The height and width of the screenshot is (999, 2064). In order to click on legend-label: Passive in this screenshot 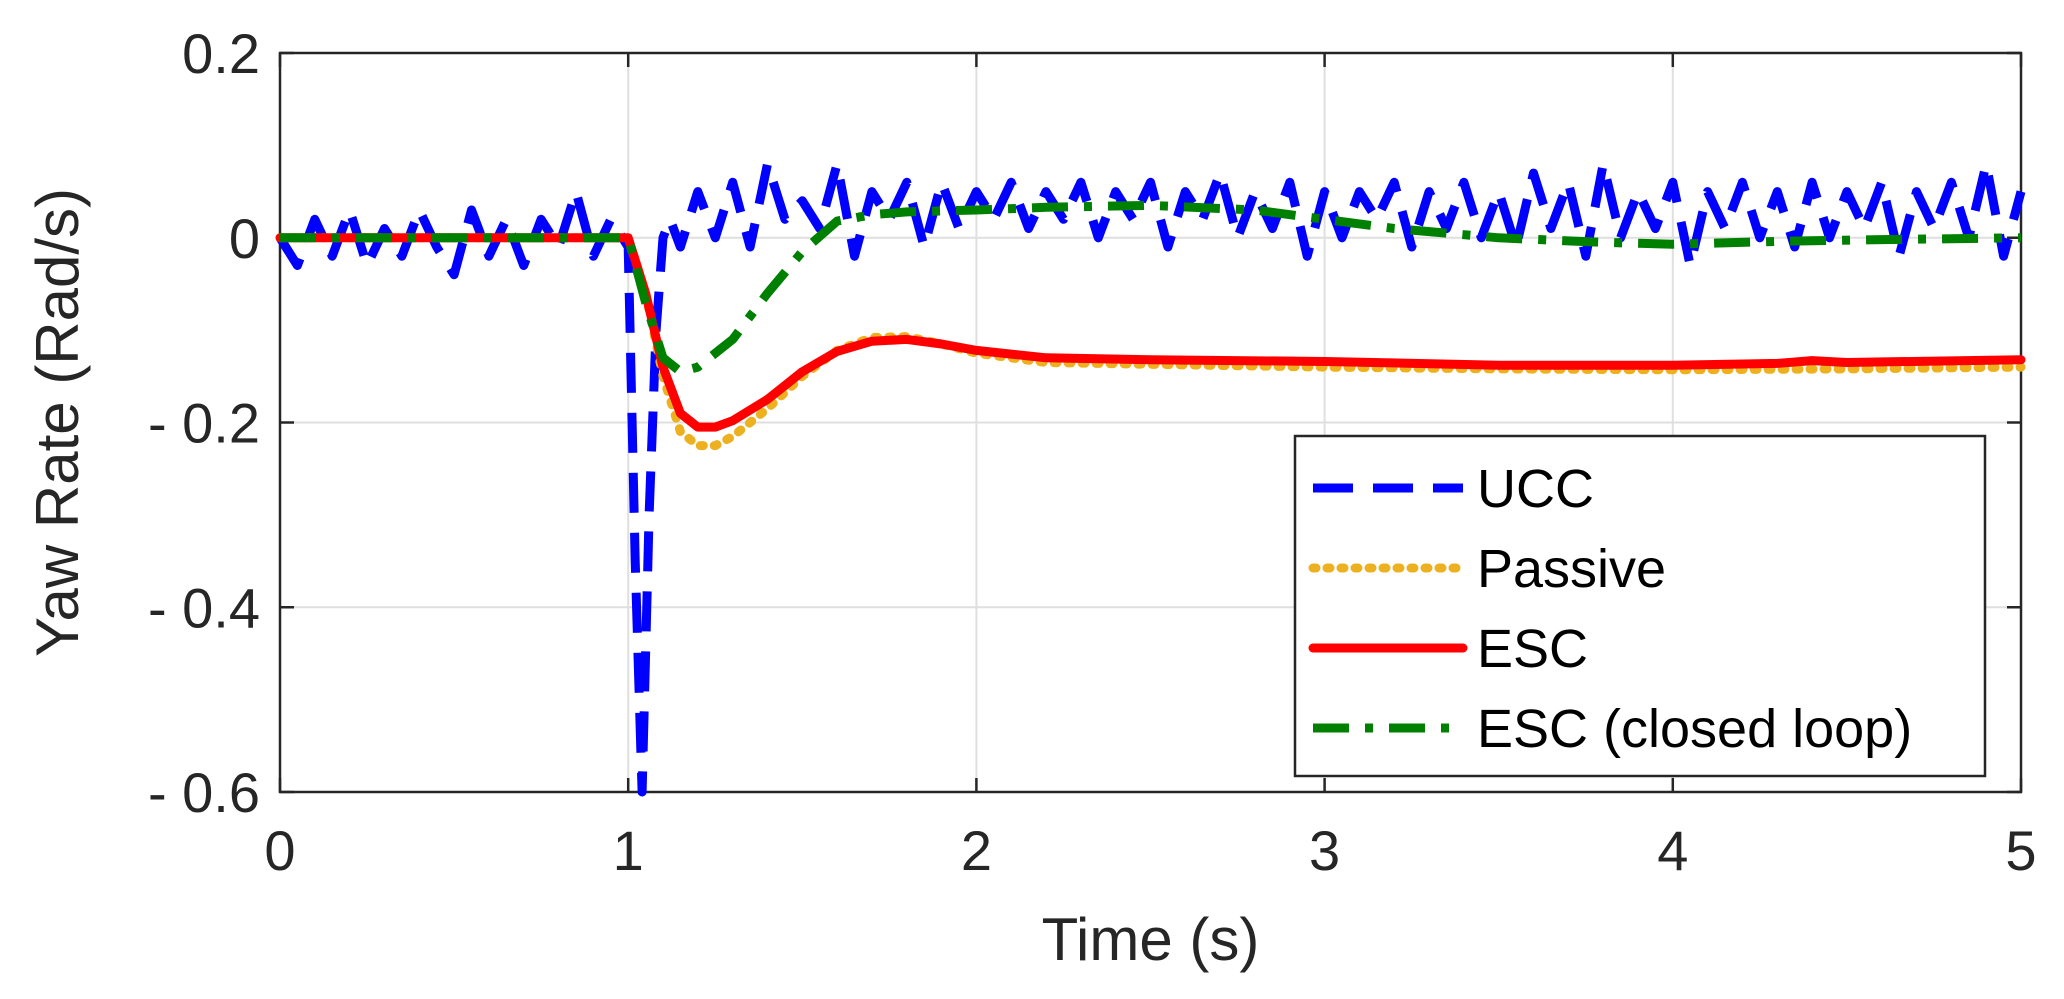, I will do `click(1571, 569)`.